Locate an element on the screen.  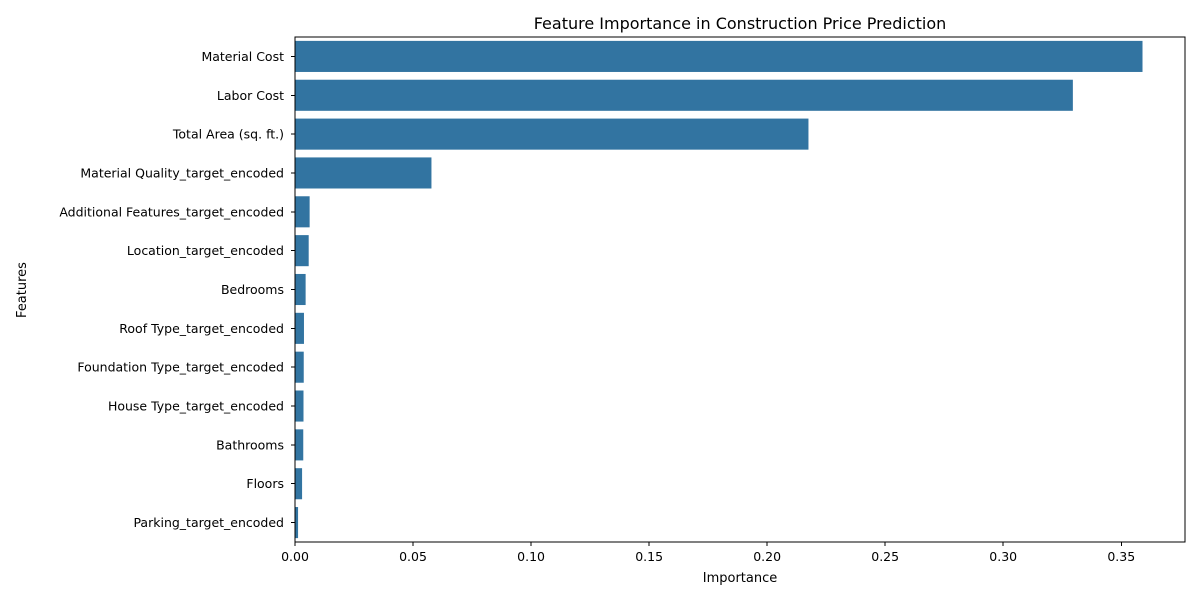
y-tick-label-9: House Type_target_encoded is located at coordinates (196, 406).